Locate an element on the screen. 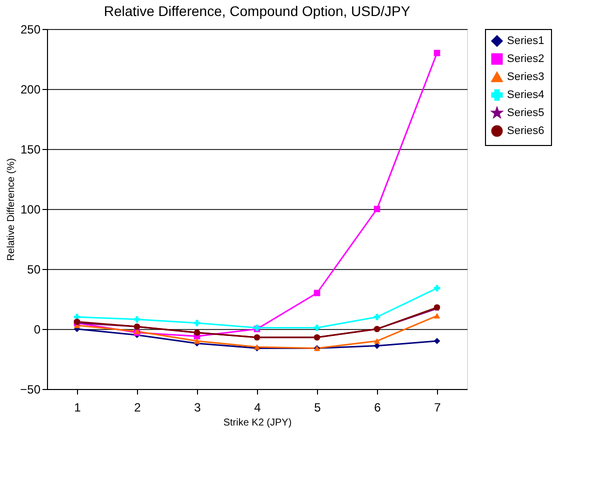 The image size is (595, 482). chart-title: Relative Difference, Compound Option, USD/JPY is located at coordinates (257, 11).